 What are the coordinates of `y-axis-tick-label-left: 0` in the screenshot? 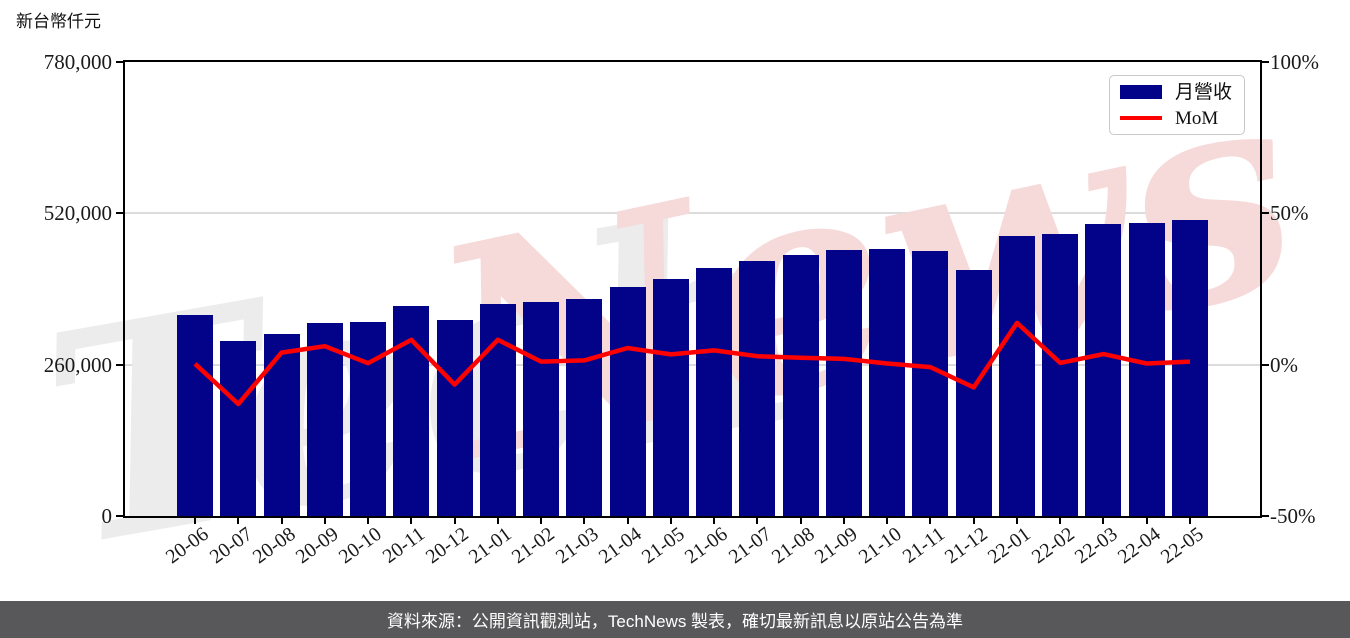 It's located at (107, 516).